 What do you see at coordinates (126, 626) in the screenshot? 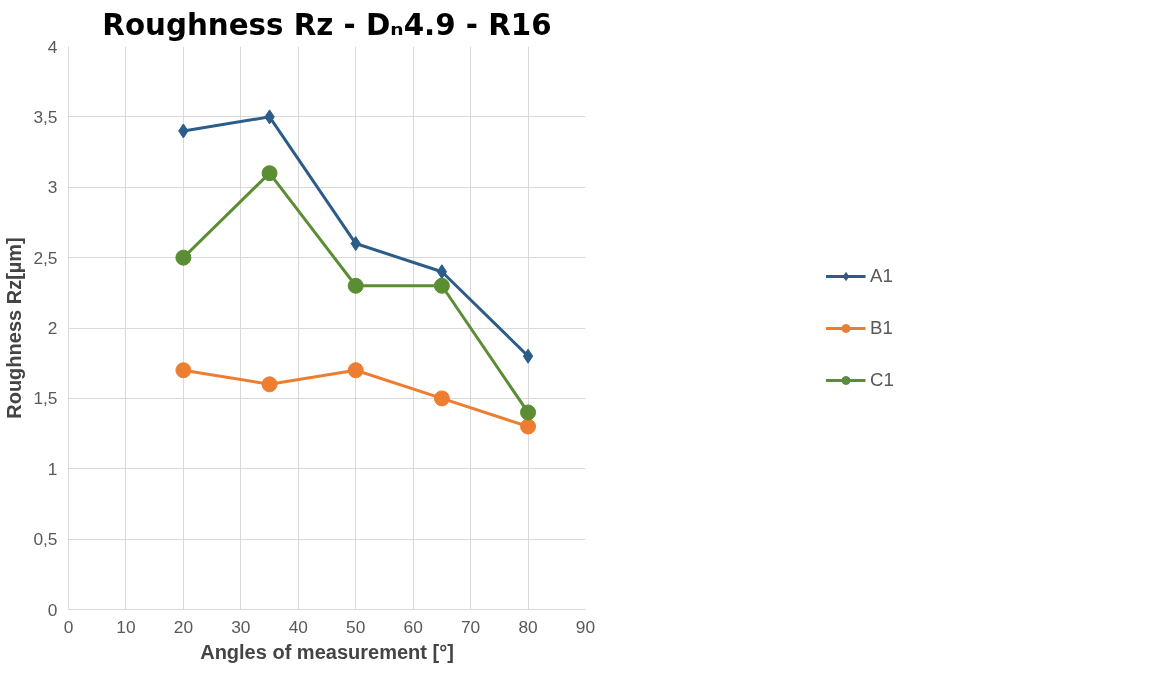
I see `x-tick-label: 10` at bounding box center [126, 626].